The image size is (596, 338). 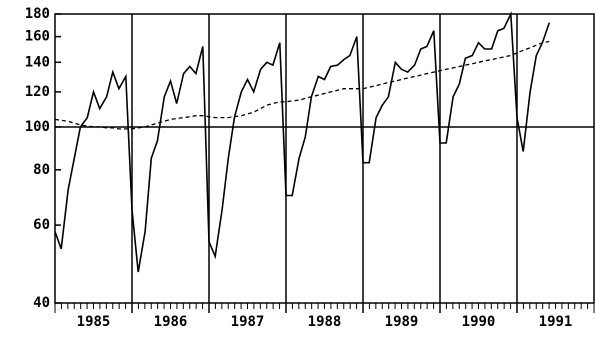 I want to click on x-tick-label: 1989, so click(x=402, y=322).